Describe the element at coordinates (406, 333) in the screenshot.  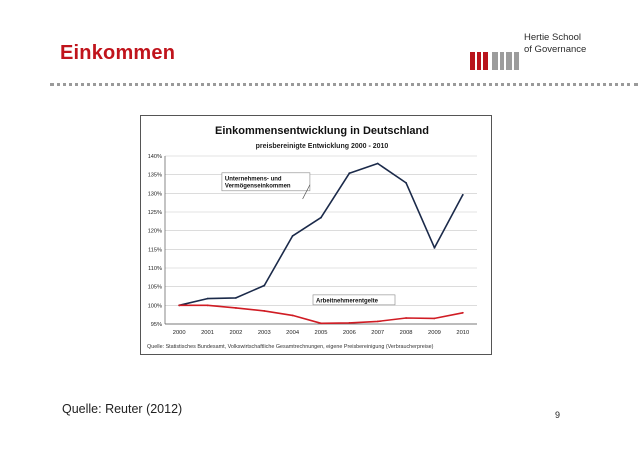
I see `x-tick-label: 2008` at that location.